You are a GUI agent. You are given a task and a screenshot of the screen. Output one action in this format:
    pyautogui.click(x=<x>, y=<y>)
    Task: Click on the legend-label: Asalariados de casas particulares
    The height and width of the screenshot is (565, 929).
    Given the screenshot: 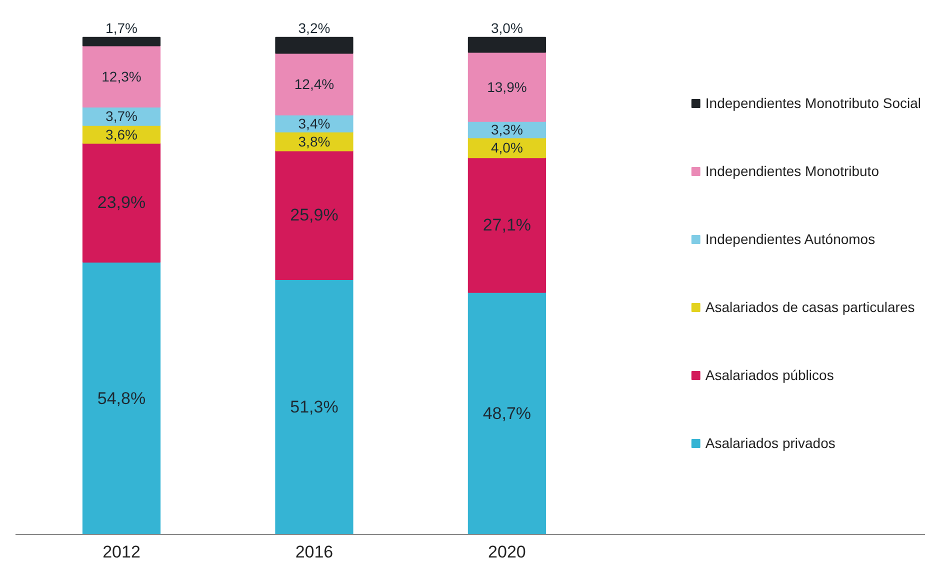 What is the action you would take?
    pyautogui.click(x=810, y=307)
    